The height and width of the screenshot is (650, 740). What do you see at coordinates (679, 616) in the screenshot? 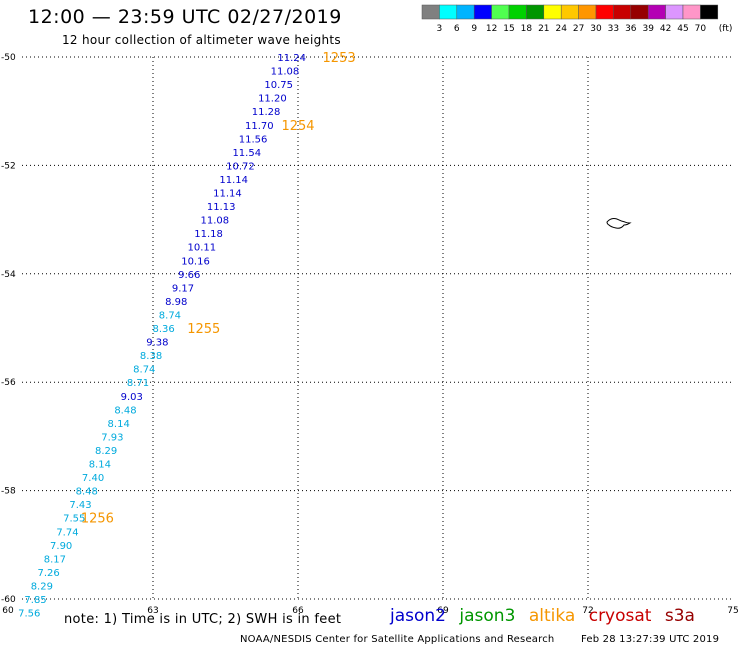
I see `satellite-name-s3a: s3a` at bounding box center [679, 616].